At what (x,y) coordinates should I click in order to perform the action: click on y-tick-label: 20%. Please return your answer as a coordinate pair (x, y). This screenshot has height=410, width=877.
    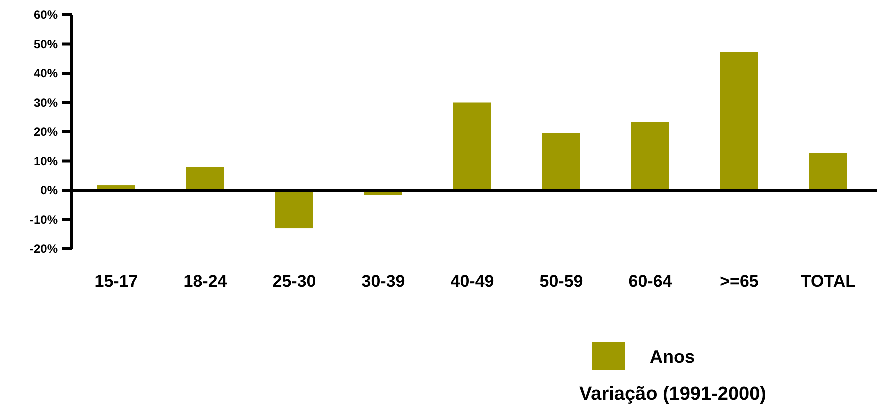
    Looking at the image, I should click on (46, 132).